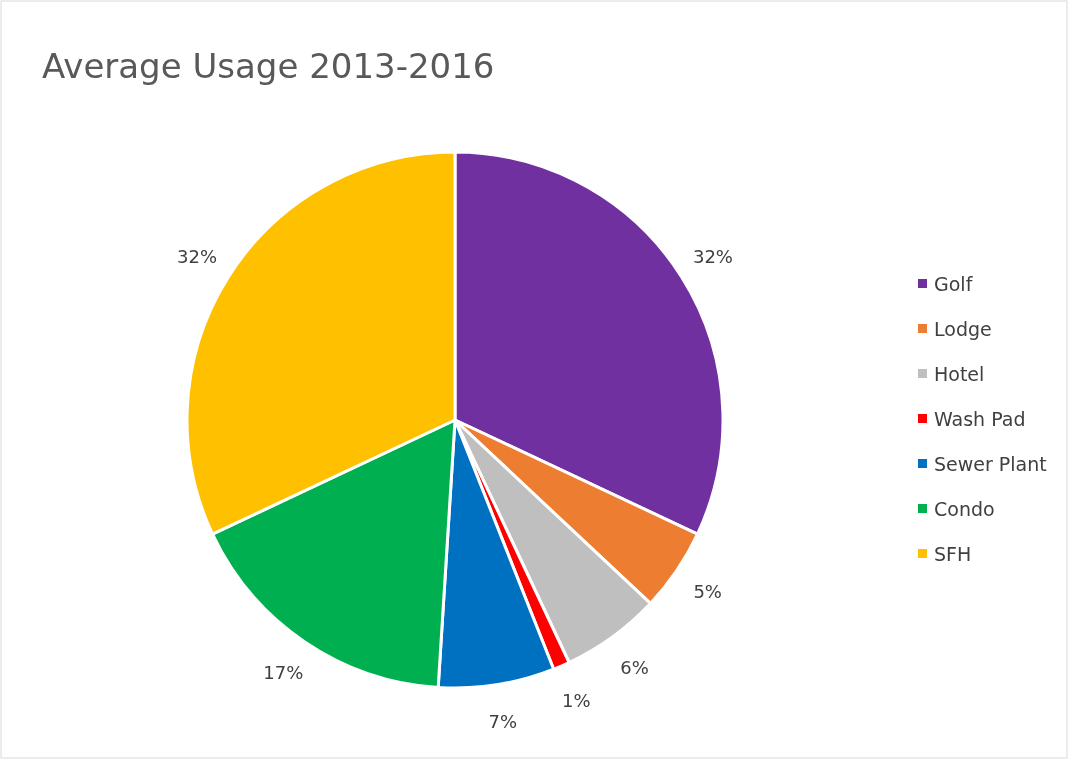 The width and height of the screenshot is (1070, 761). Describe the element at coordinates (634, 667) in the screenshot. I see `data-label: 6%` at that location.